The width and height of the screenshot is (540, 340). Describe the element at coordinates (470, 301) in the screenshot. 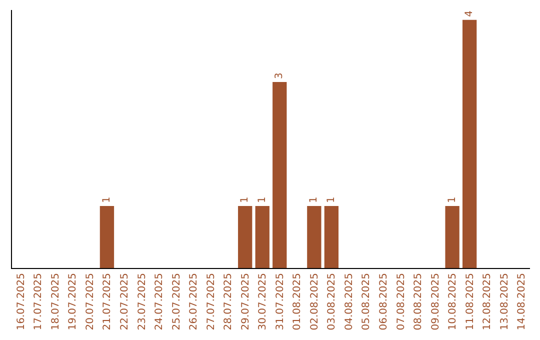

I see `x-tick-label: 11.08.2025` at that location.